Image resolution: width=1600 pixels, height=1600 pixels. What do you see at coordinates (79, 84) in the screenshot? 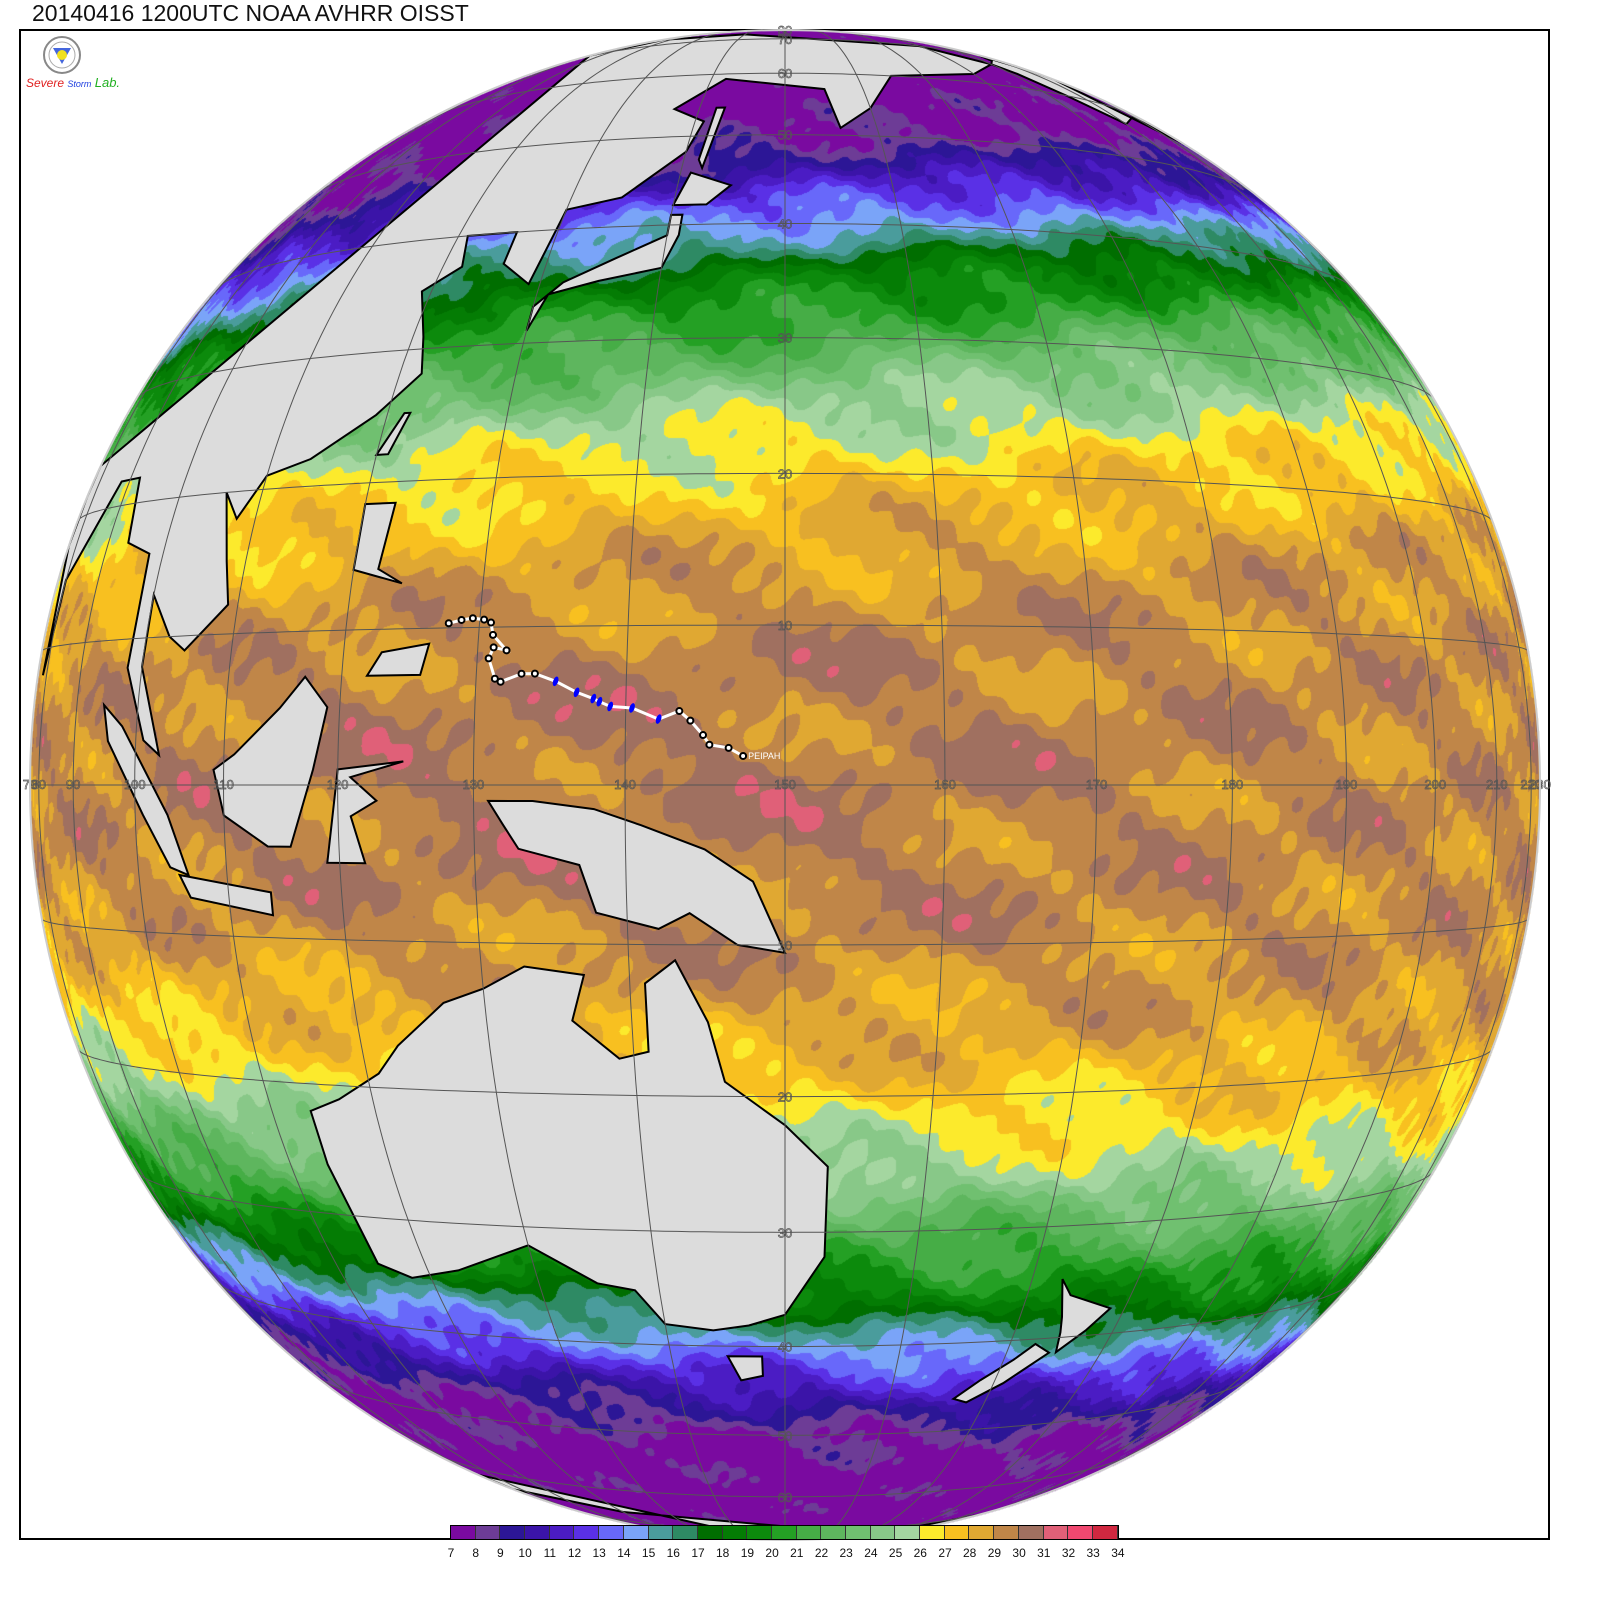
I see `logo-storm: Storm` at bounding box center [79, 84].